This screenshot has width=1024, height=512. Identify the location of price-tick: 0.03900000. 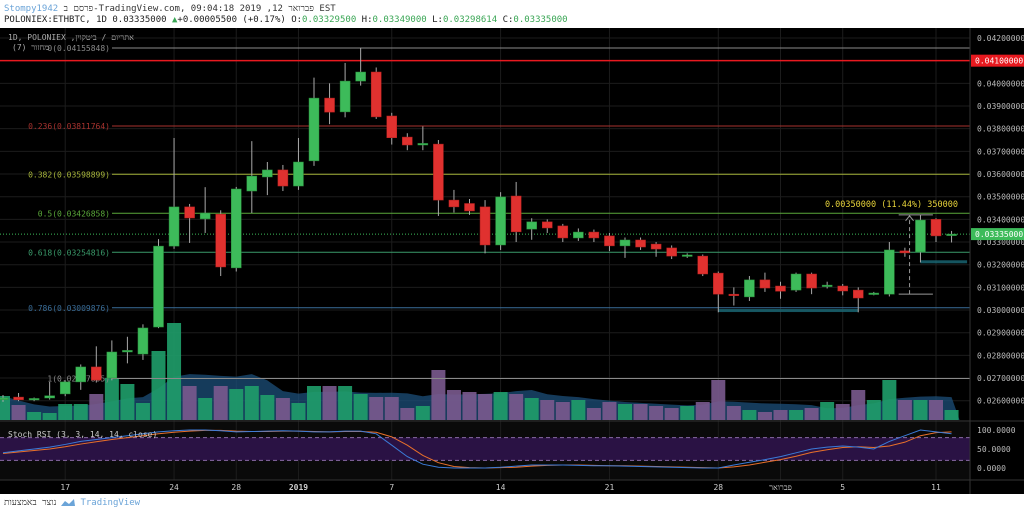
(1000, 106).